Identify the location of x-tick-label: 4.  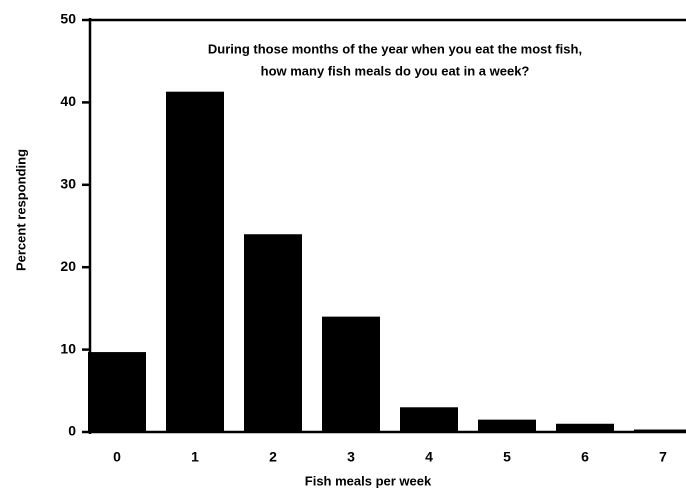
(429, 457).